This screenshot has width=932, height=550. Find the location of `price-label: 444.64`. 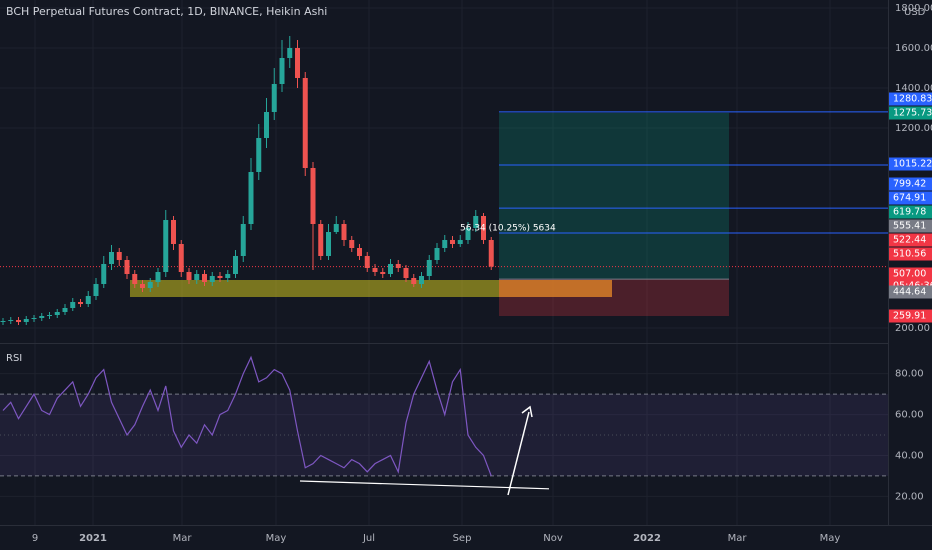

price-label: 444.64 is located at coordinates (909, 292).